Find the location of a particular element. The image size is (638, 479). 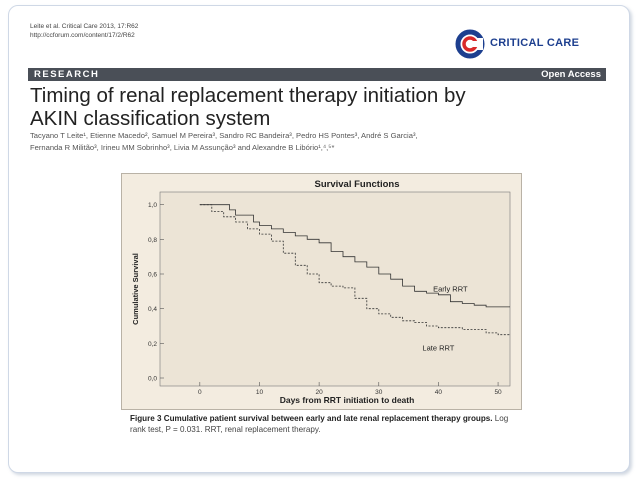

y-tick-label: 0,0 is located at coordinates (152, 379).